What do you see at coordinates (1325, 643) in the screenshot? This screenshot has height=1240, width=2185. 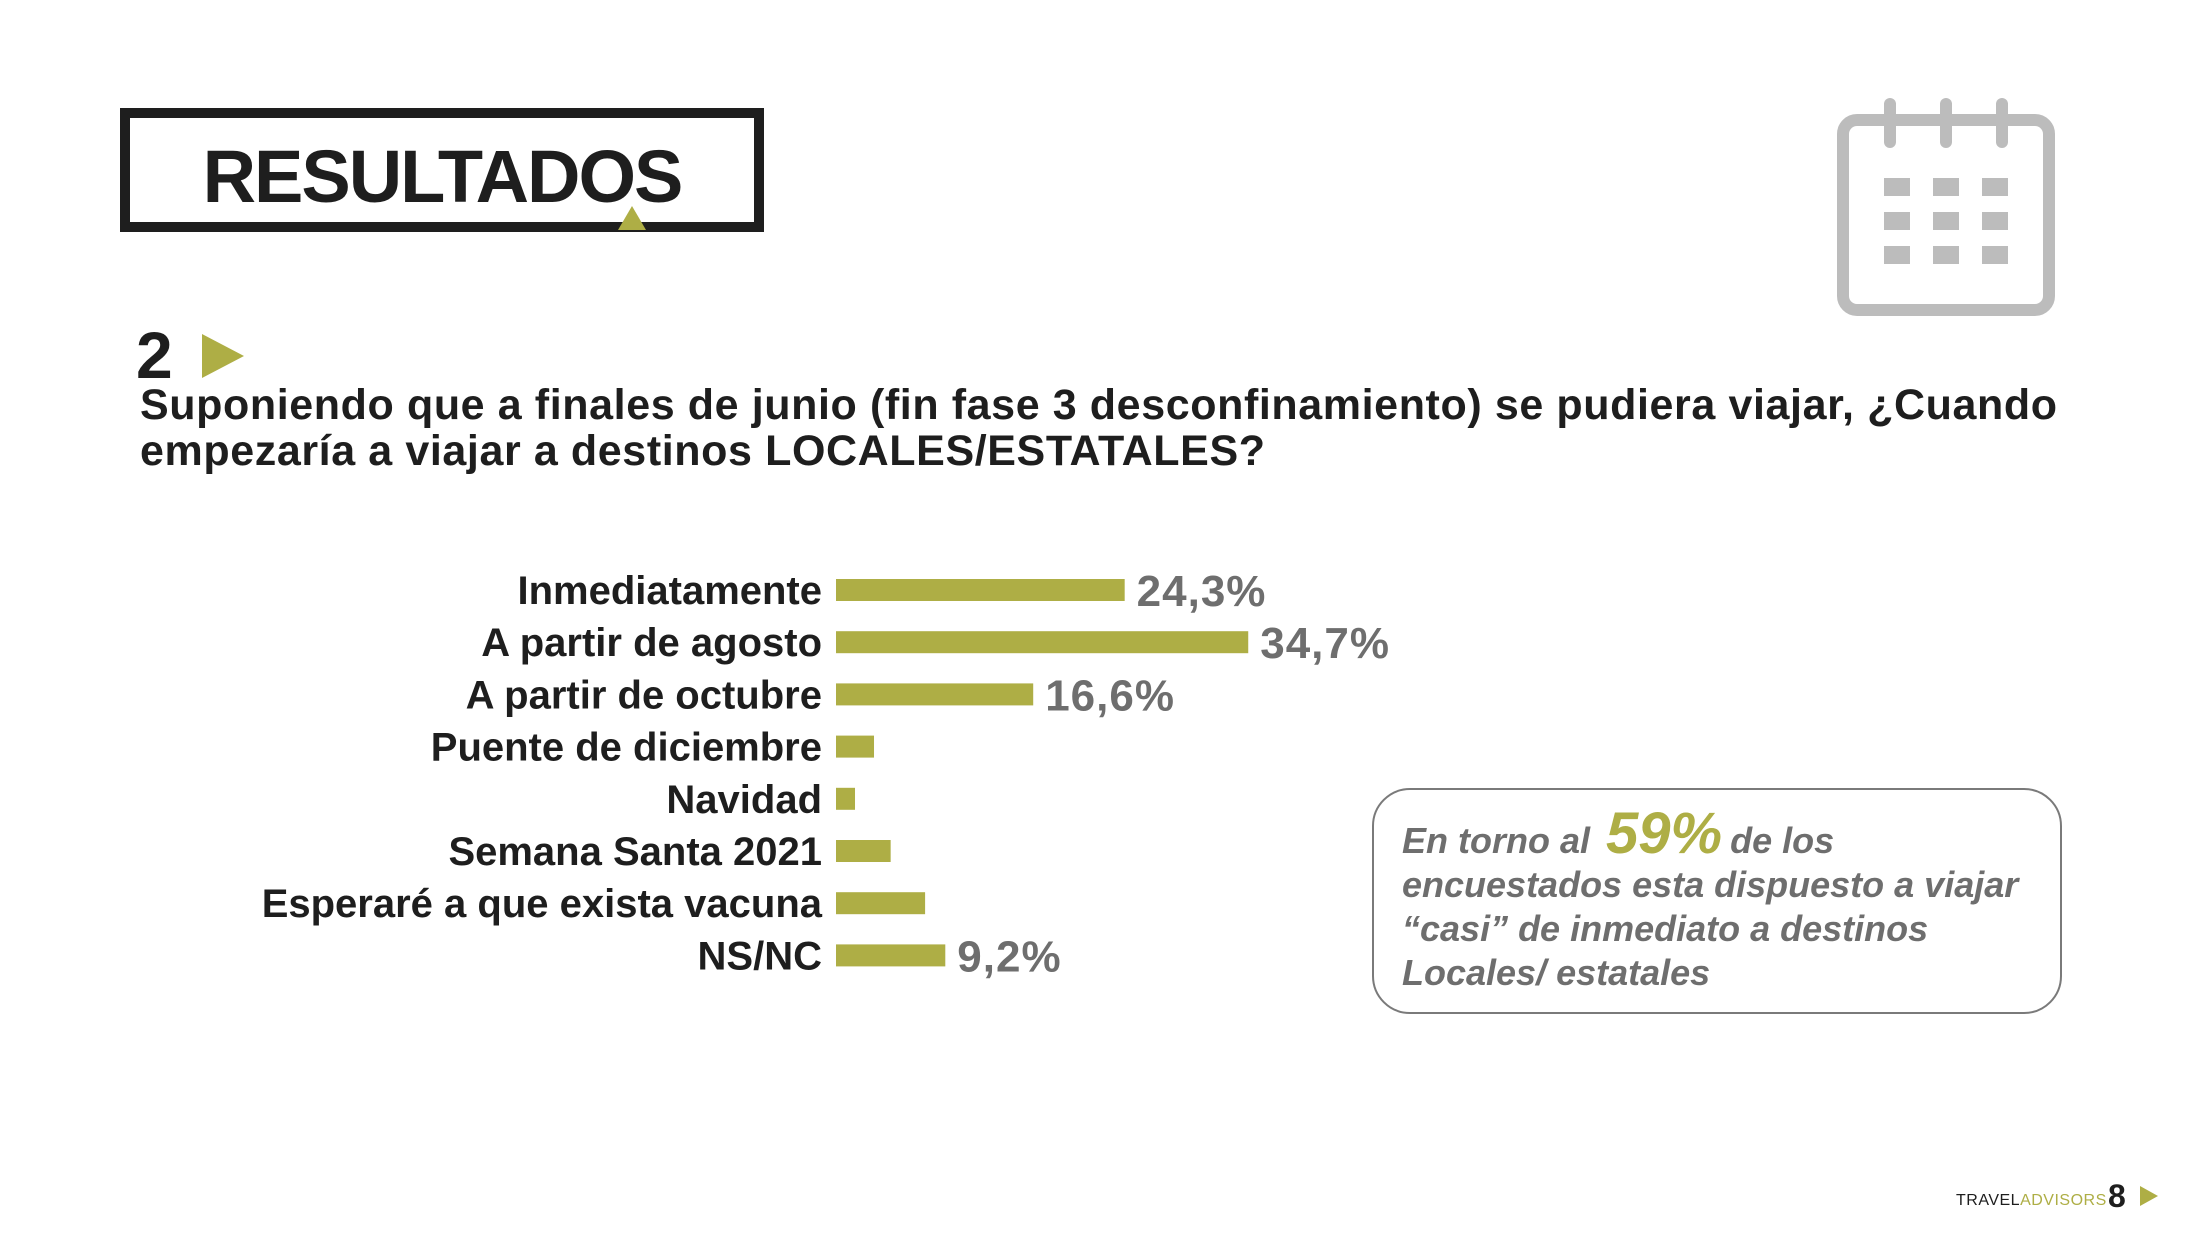 I see `value-label: 34,7%` at bounding box center [1325, 643].